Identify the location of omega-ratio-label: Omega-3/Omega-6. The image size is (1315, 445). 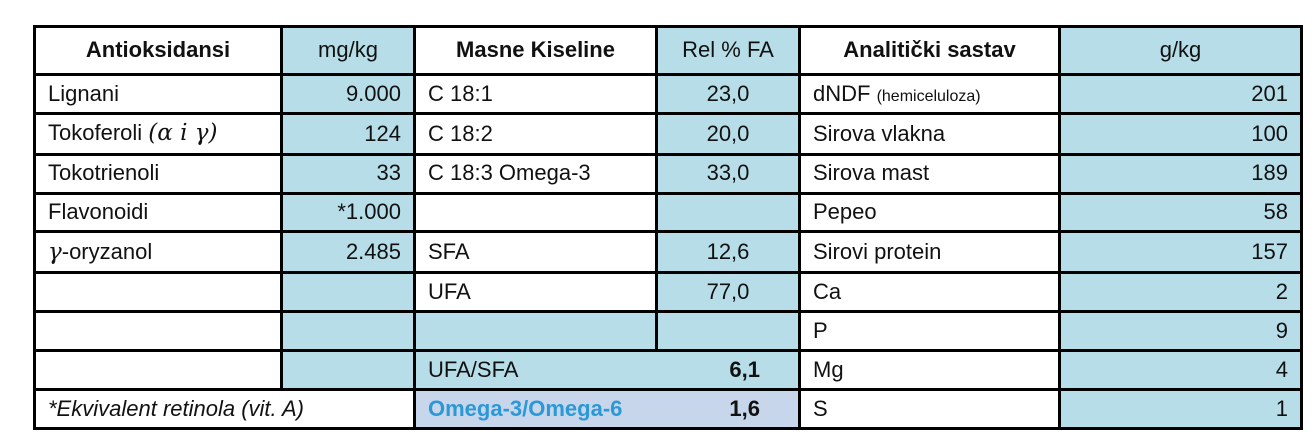
(525, 408).